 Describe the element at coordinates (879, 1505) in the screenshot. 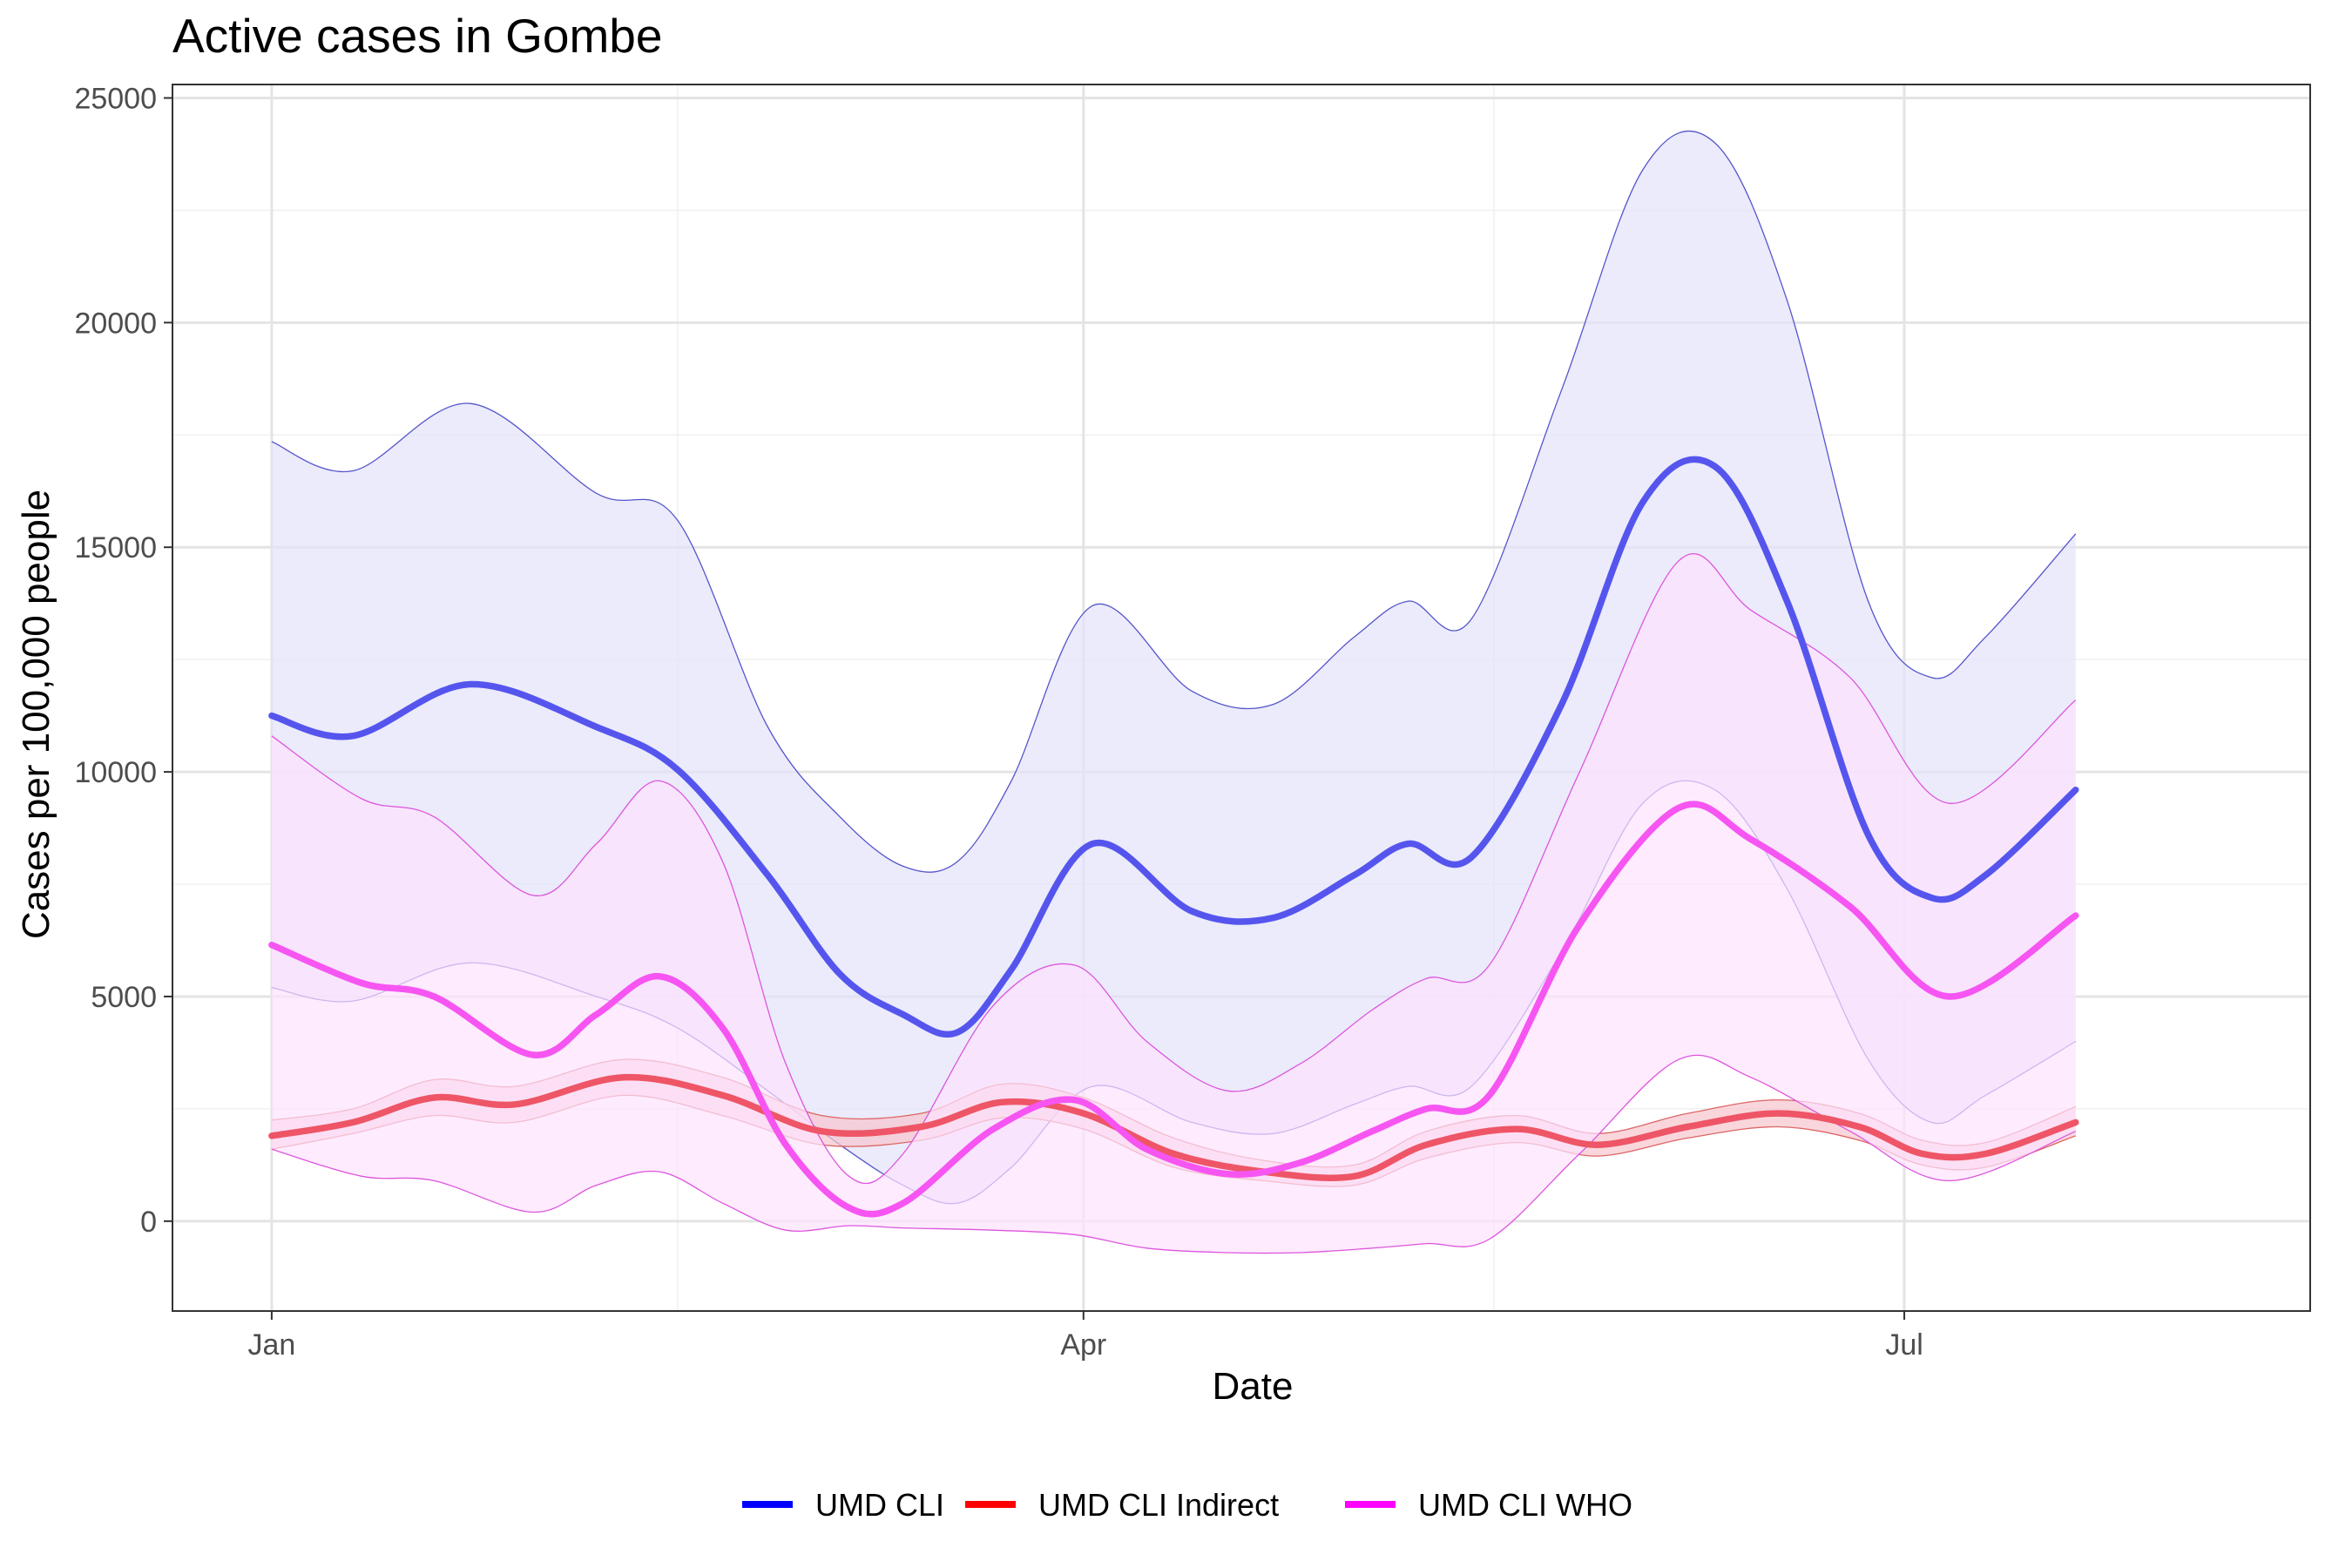

I see `legend-label-series-1: UMD CLI` at that location.